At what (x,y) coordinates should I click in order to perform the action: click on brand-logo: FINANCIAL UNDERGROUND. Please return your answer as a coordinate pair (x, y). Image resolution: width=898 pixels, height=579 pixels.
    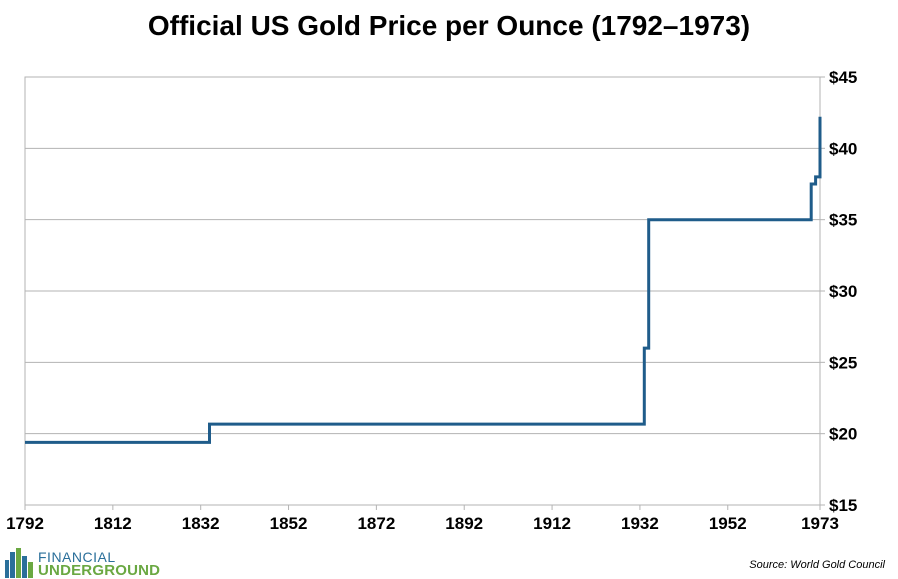
    Looking at the image, I should click on (82, 563).